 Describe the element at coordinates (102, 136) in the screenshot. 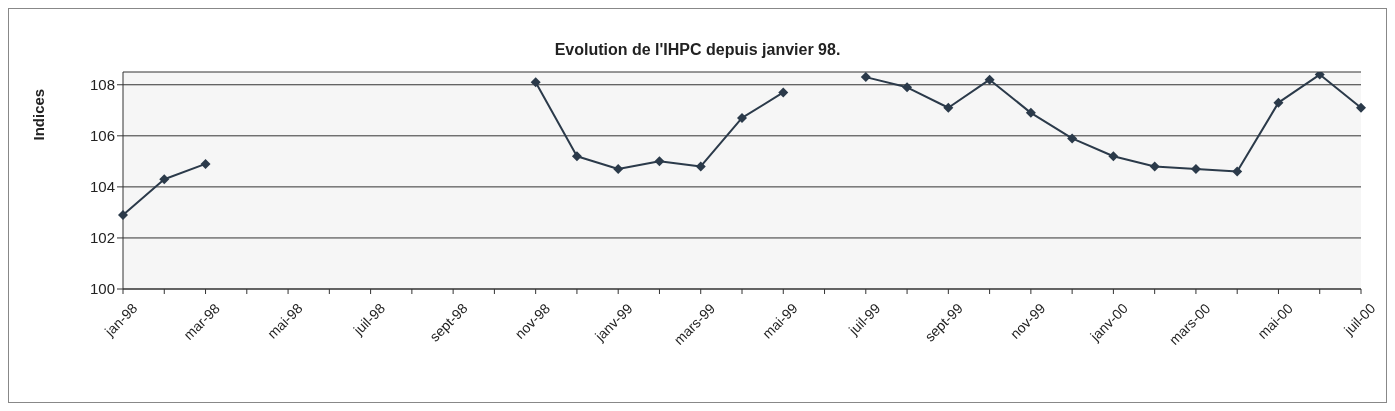

I see `y-tick-label: 106` at that location.